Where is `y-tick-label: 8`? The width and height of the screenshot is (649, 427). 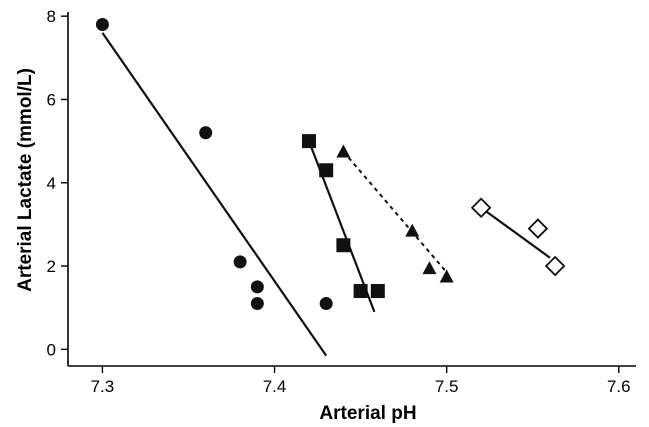 y-tick-label: 8 is located at coordinates (51, 16).